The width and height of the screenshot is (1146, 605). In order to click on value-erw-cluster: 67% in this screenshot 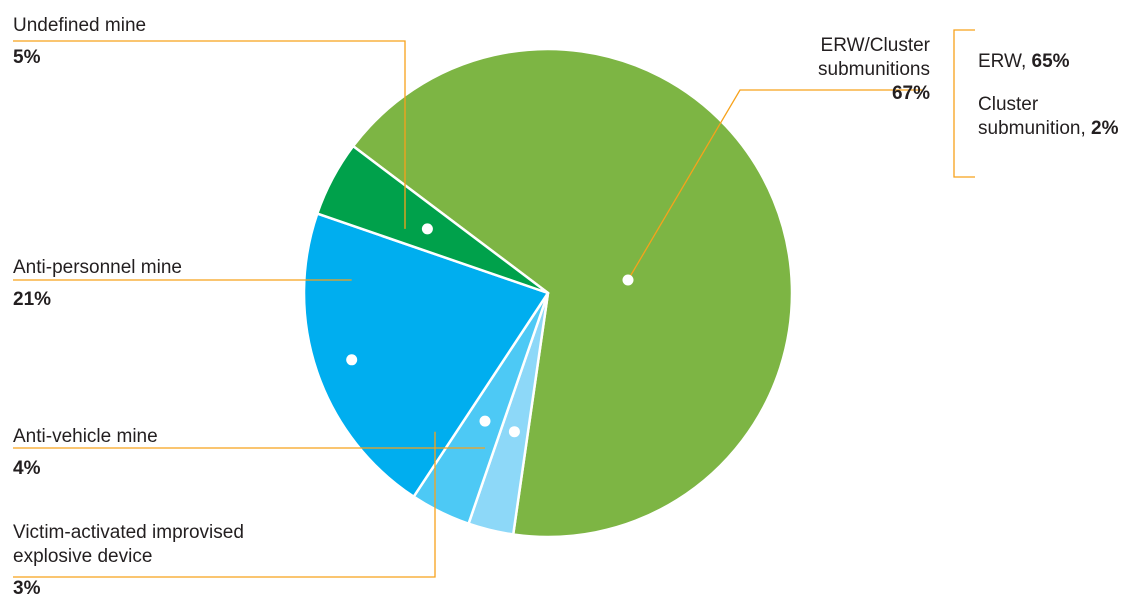, I will do `click(910, 93)`.